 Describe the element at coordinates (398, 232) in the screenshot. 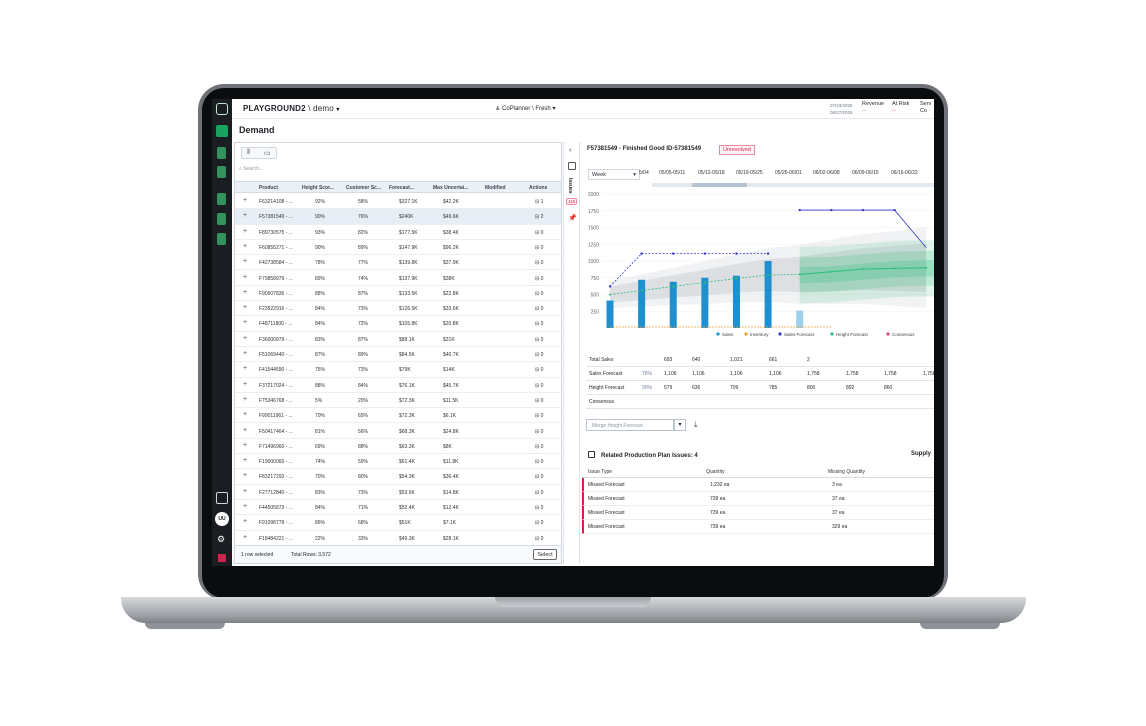

I see `table-row: + F89730575 - ... 93% 82% $177.5K $38.4K ⊟ 0` at that location.